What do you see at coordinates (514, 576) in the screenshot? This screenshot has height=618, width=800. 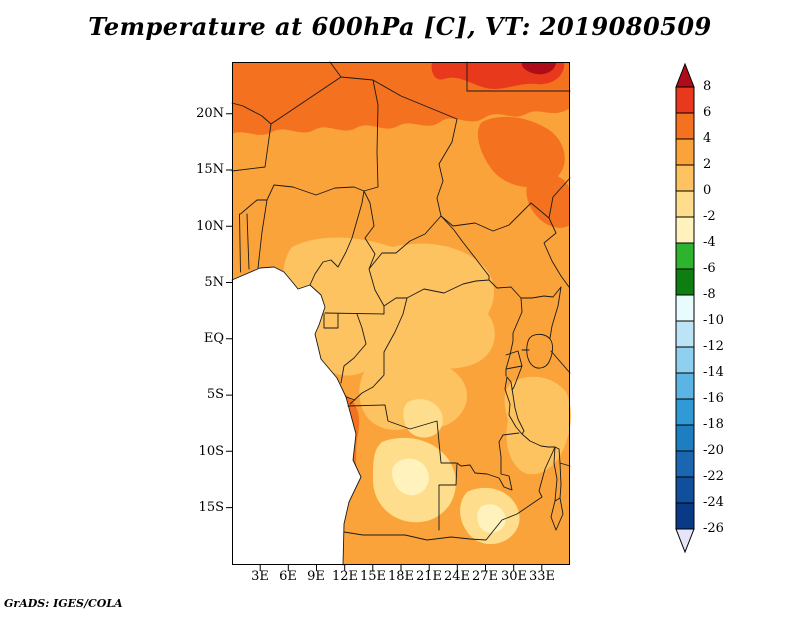 I see `x-axis-label: 30E` at bounding box center [514, 576].